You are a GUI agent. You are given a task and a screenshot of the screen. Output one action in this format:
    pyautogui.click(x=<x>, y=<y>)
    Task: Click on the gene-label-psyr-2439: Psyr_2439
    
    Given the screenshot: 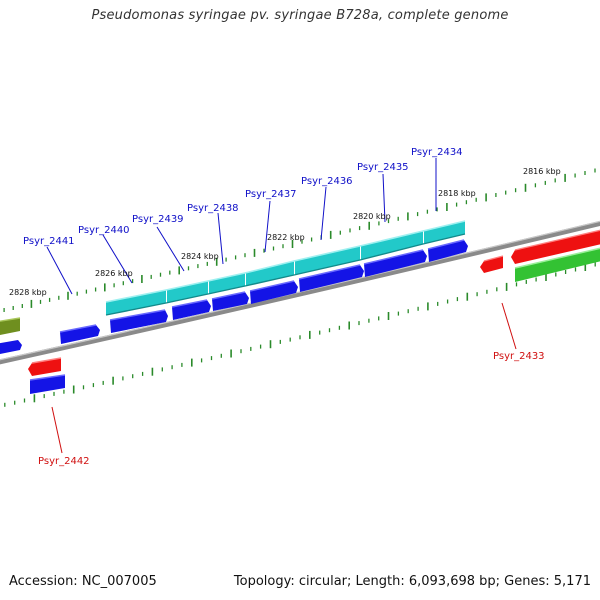 What is the action you would take?
    pyautogui.click(x=158, y=219)
    